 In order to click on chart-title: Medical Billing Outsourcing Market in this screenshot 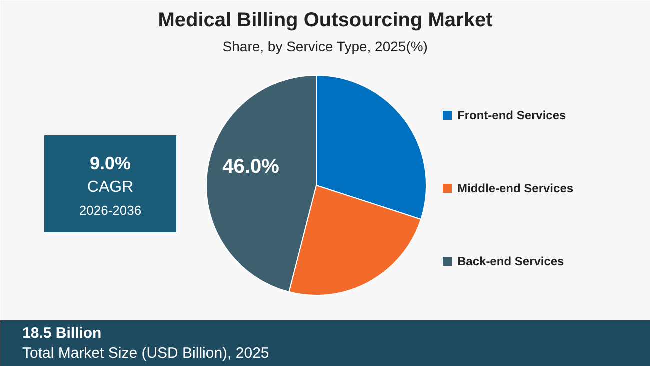, I will do `click(326, 21)`.